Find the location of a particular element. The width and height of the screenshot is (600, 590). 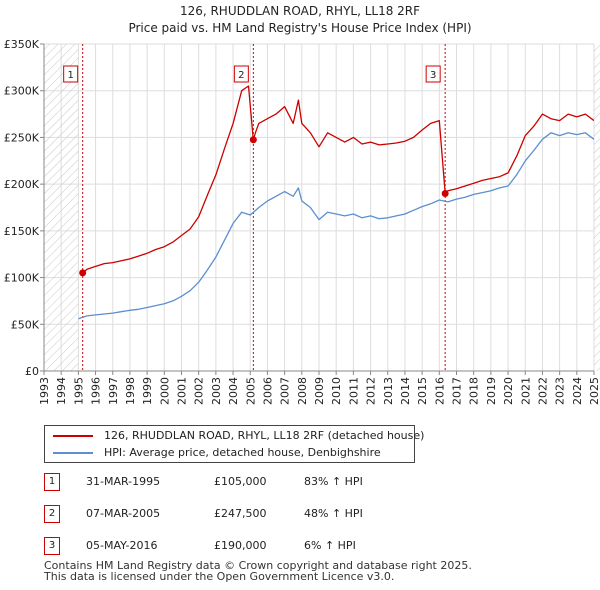

sale-number-badge: 2 is located at coordinates (52, 514).